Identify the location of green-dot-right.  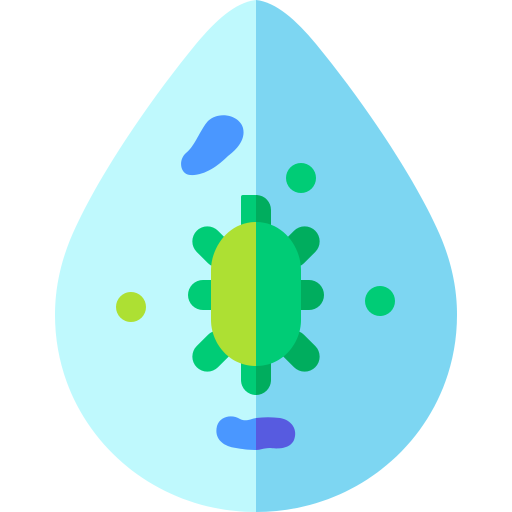
(380, 301).